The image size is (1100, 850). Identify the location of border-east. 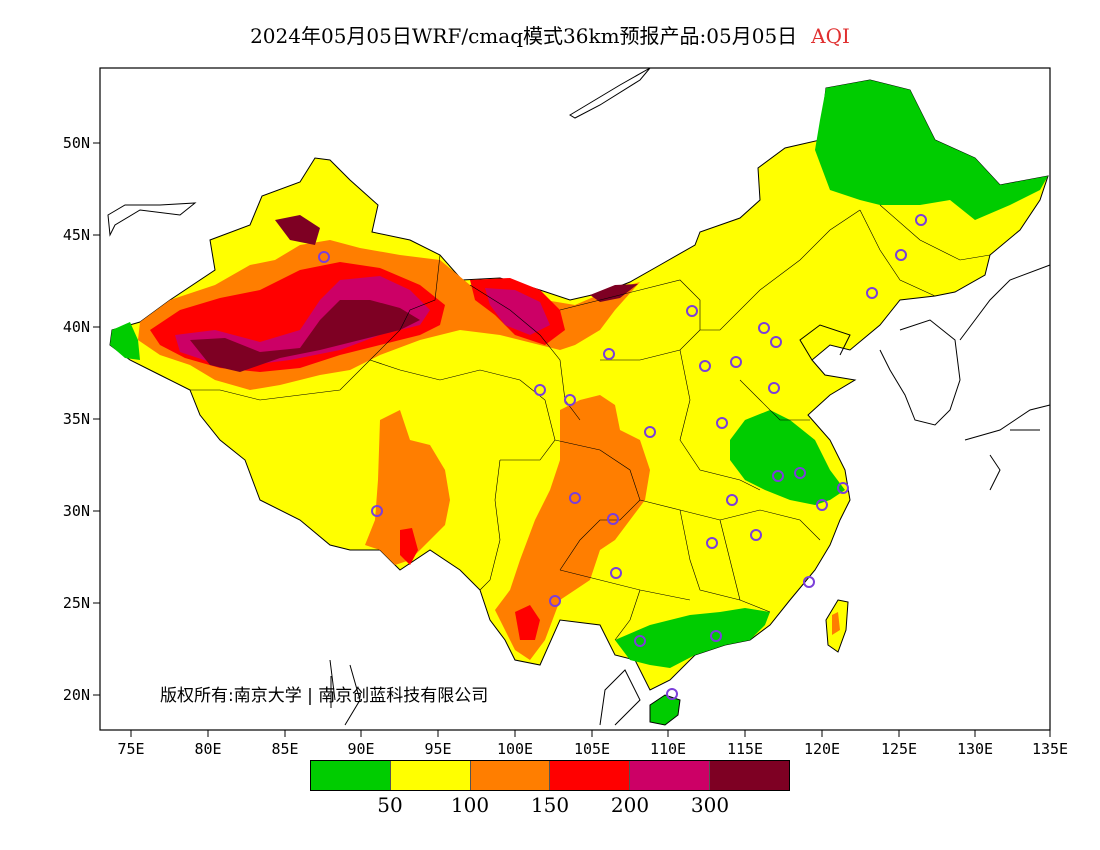
(764, 490).